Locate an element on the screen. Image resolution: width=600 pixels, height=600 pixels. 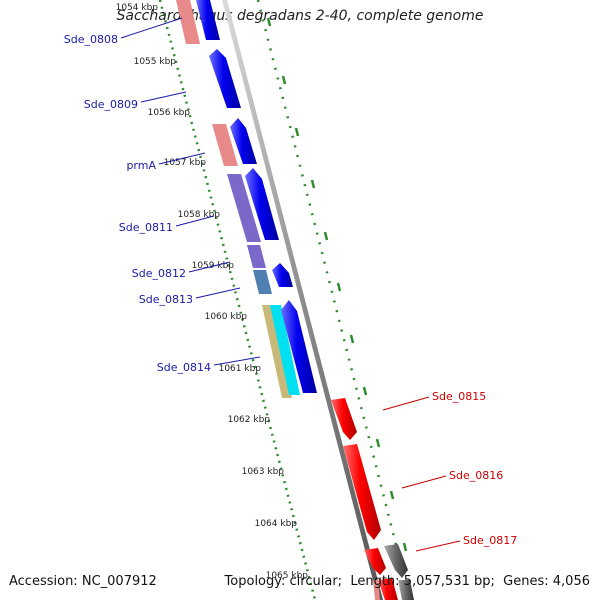
ruler-tick-label: 1064 kbp is located at coordinates (276, 524).